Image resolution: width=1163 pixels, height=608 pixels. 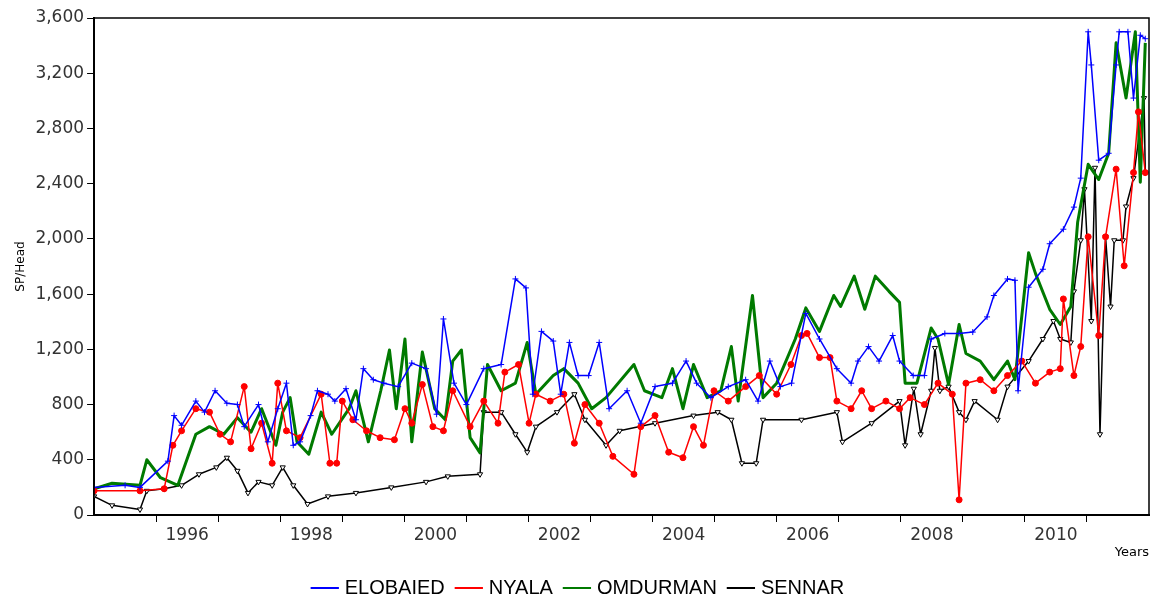 I want to click on legend-label: ELOBAIED, so click(x=394, y=586).